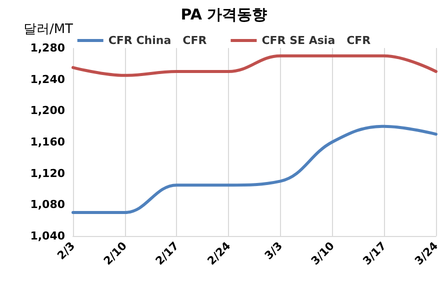 This screenshot has height=283, width=448. Describe the element at coordinates (158, 40) in the screenshot. I see `legend-label: CFR China CFR` at that location.